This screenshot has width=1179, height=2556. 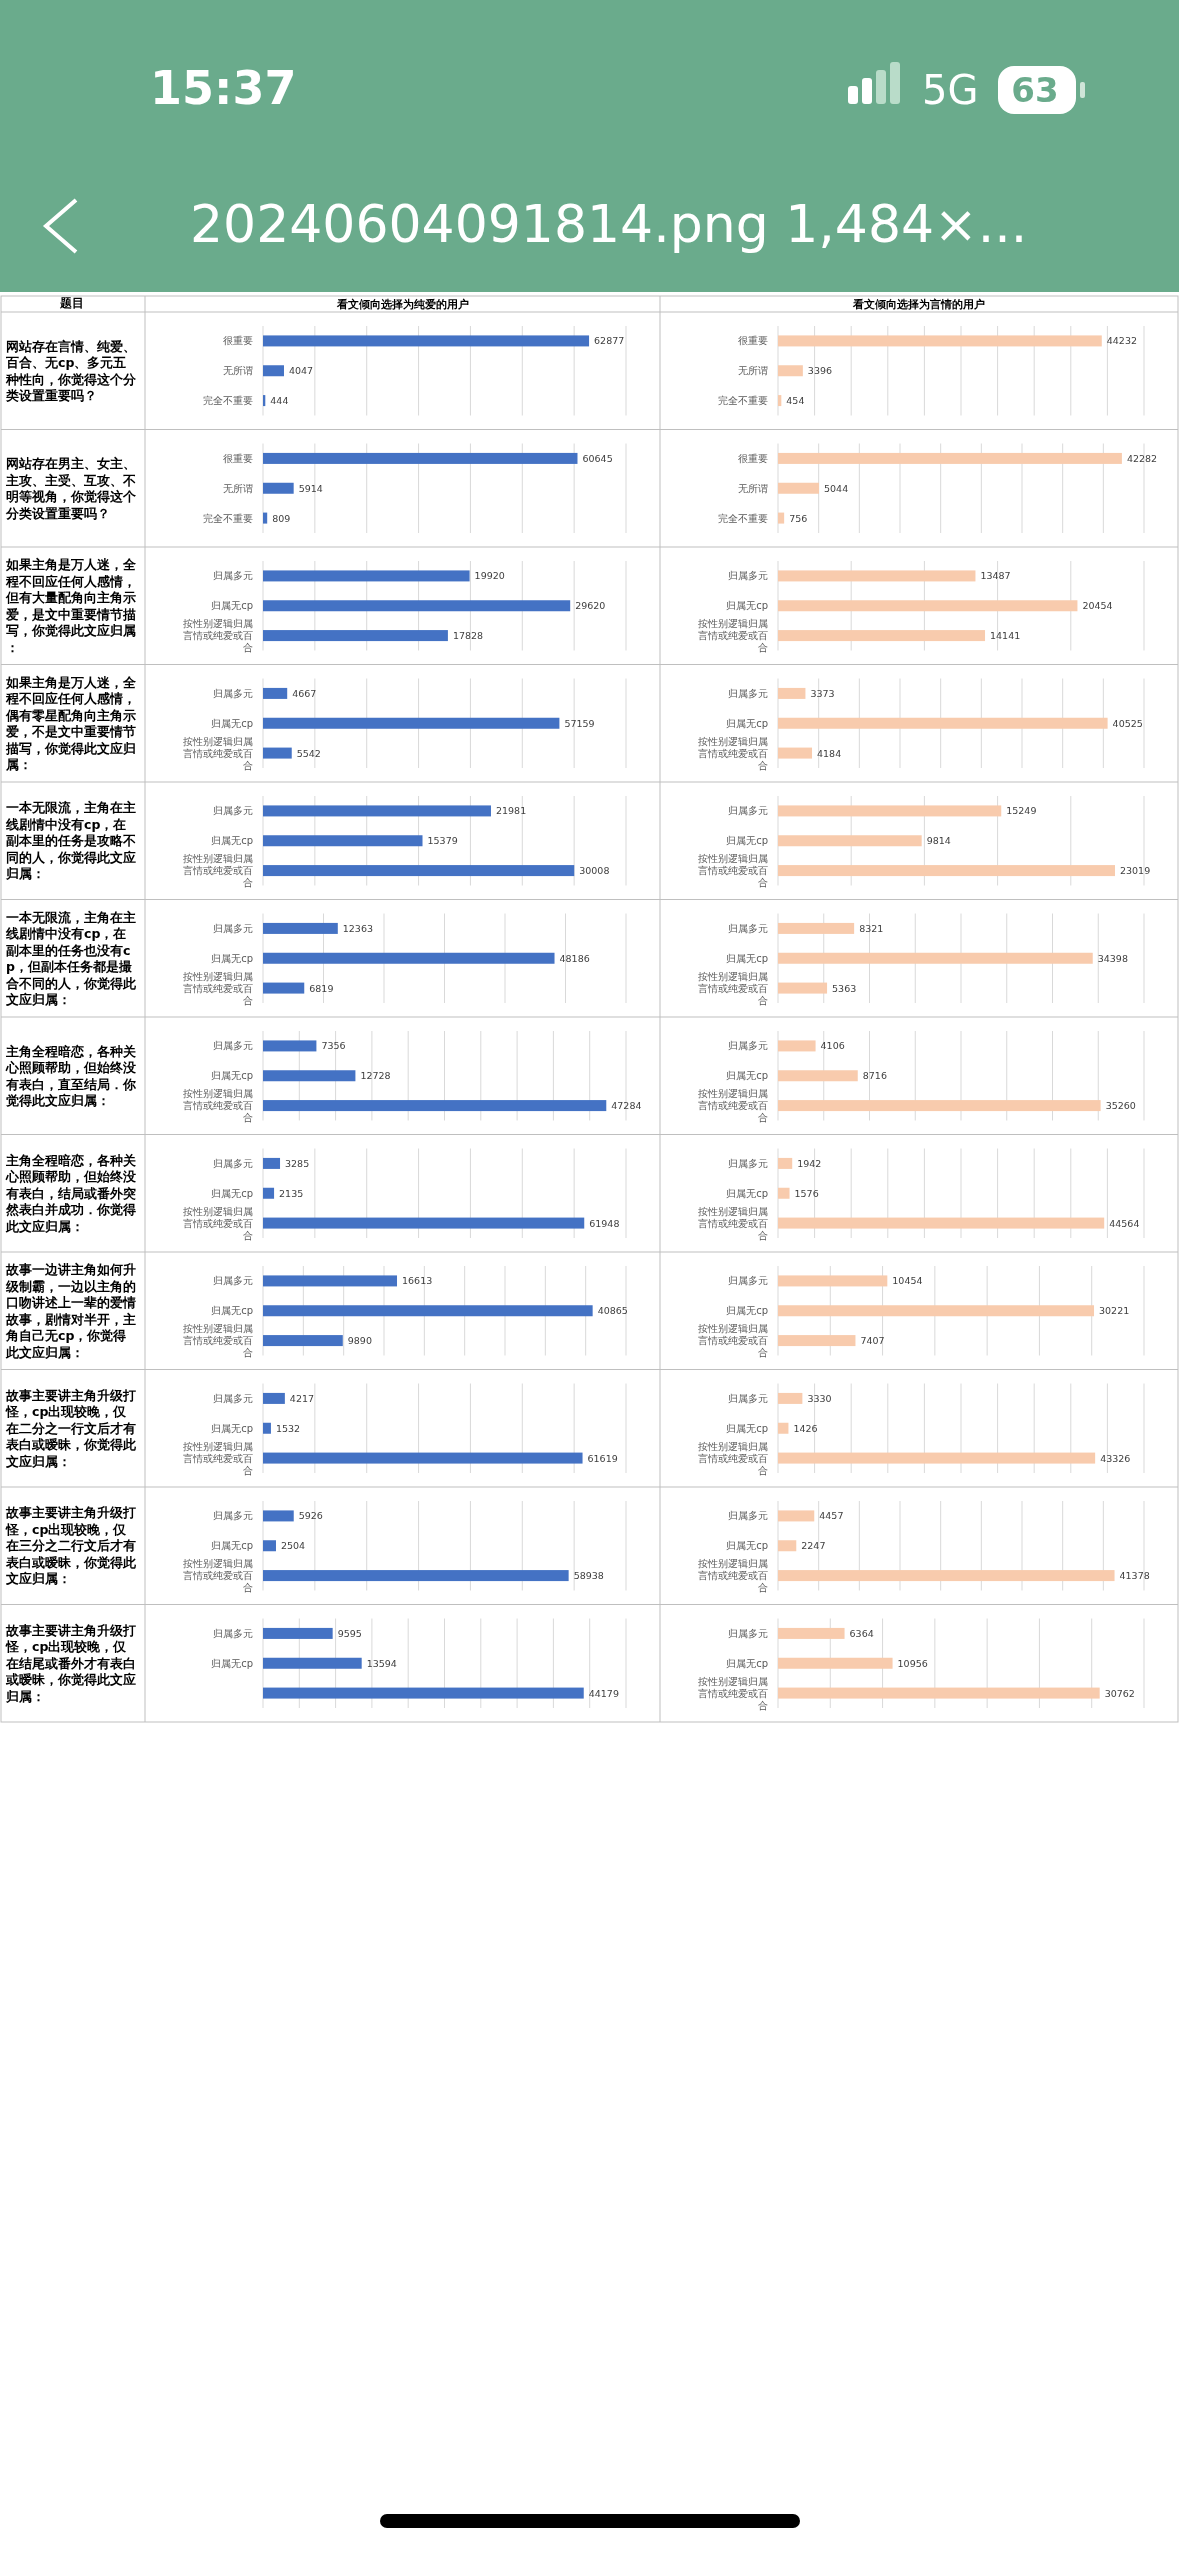 I want to click on data-label: 6819, so click(x=321, y=988).